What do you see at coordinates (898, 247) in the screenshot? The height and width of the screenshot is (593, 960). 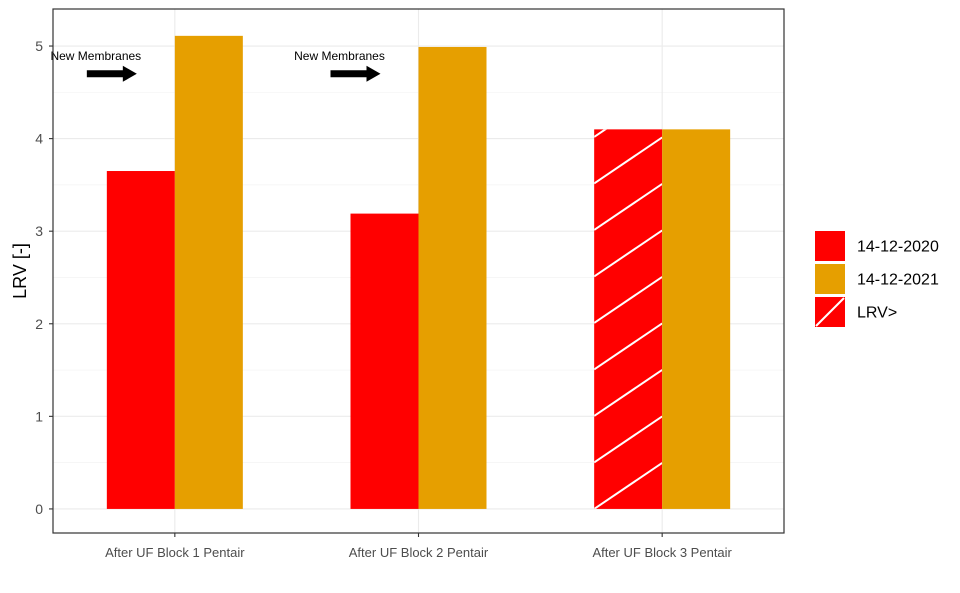 I see `legend-label: 14-12-2020` at bounding box center [898, 247].